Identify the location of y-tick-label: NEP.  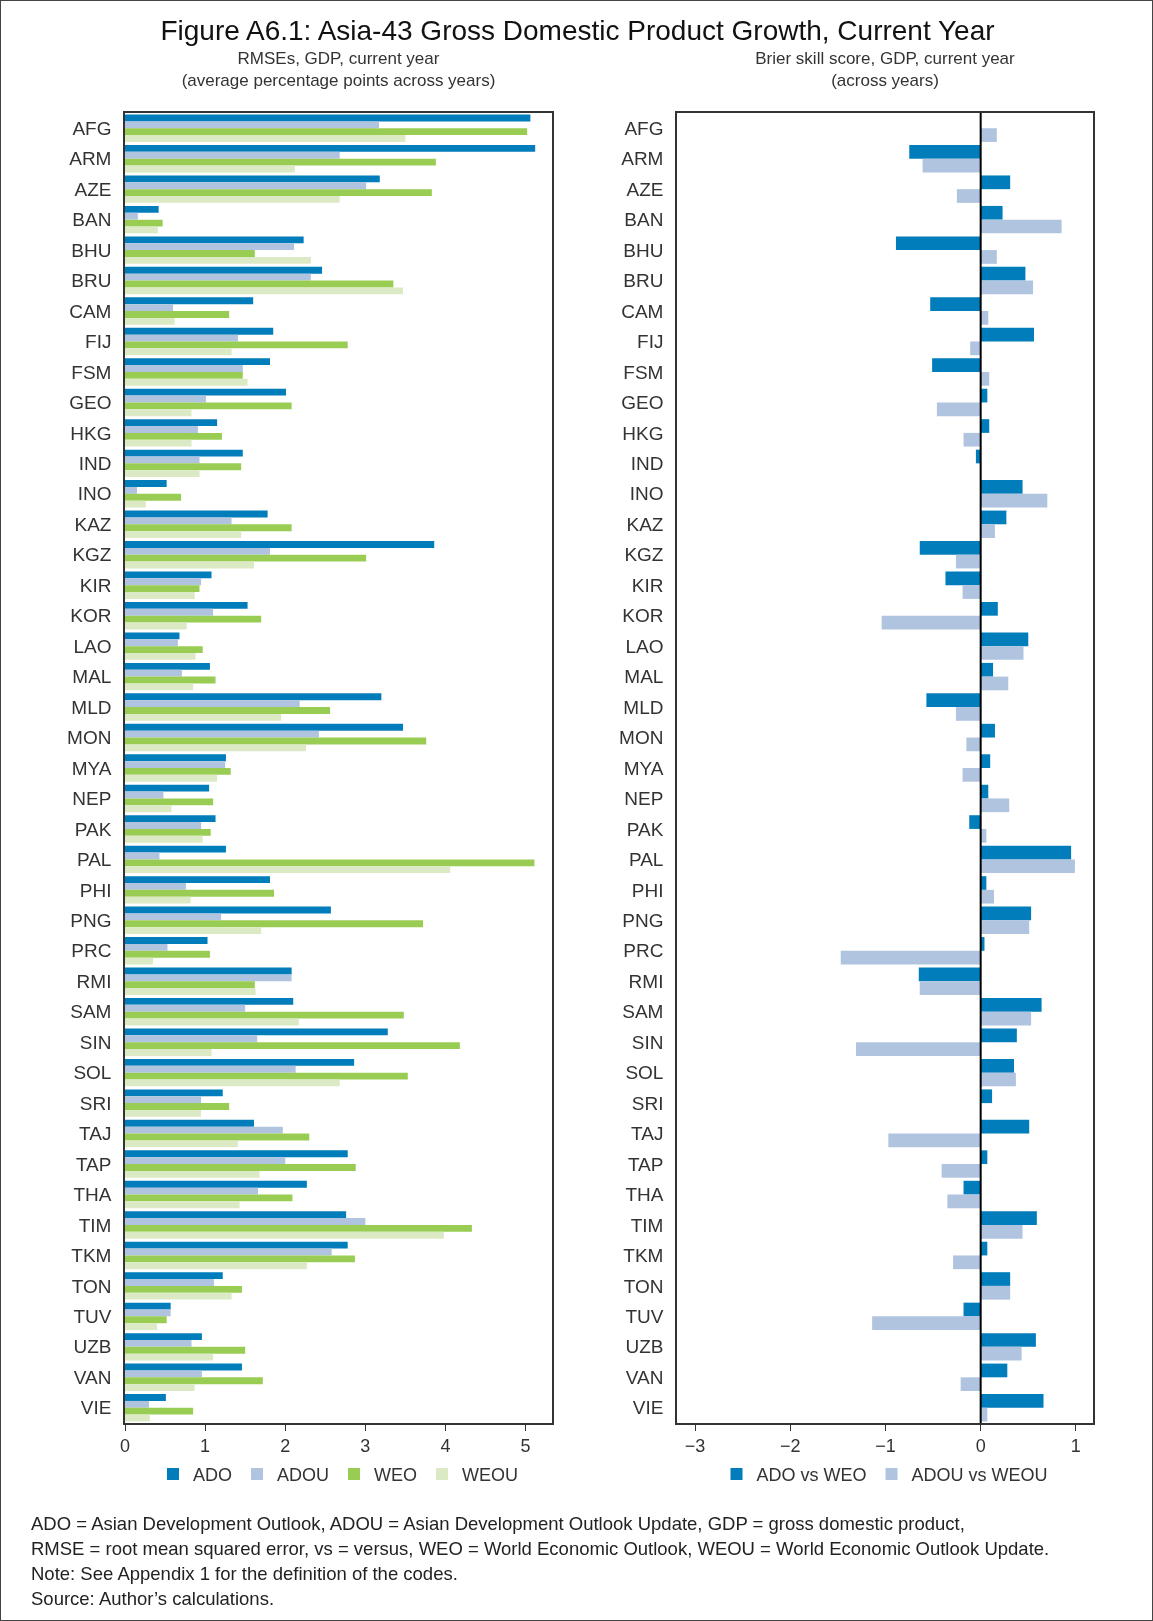
(92, 799).